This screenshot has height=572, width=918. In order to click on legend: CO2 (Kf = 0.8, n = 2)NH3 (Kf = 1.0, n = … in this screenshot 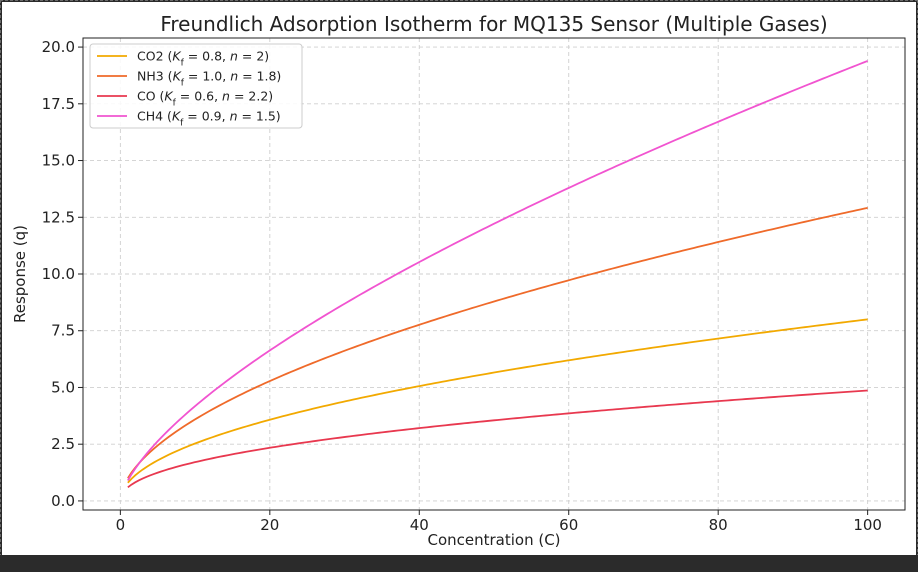, I will do `click(196, 86)`.